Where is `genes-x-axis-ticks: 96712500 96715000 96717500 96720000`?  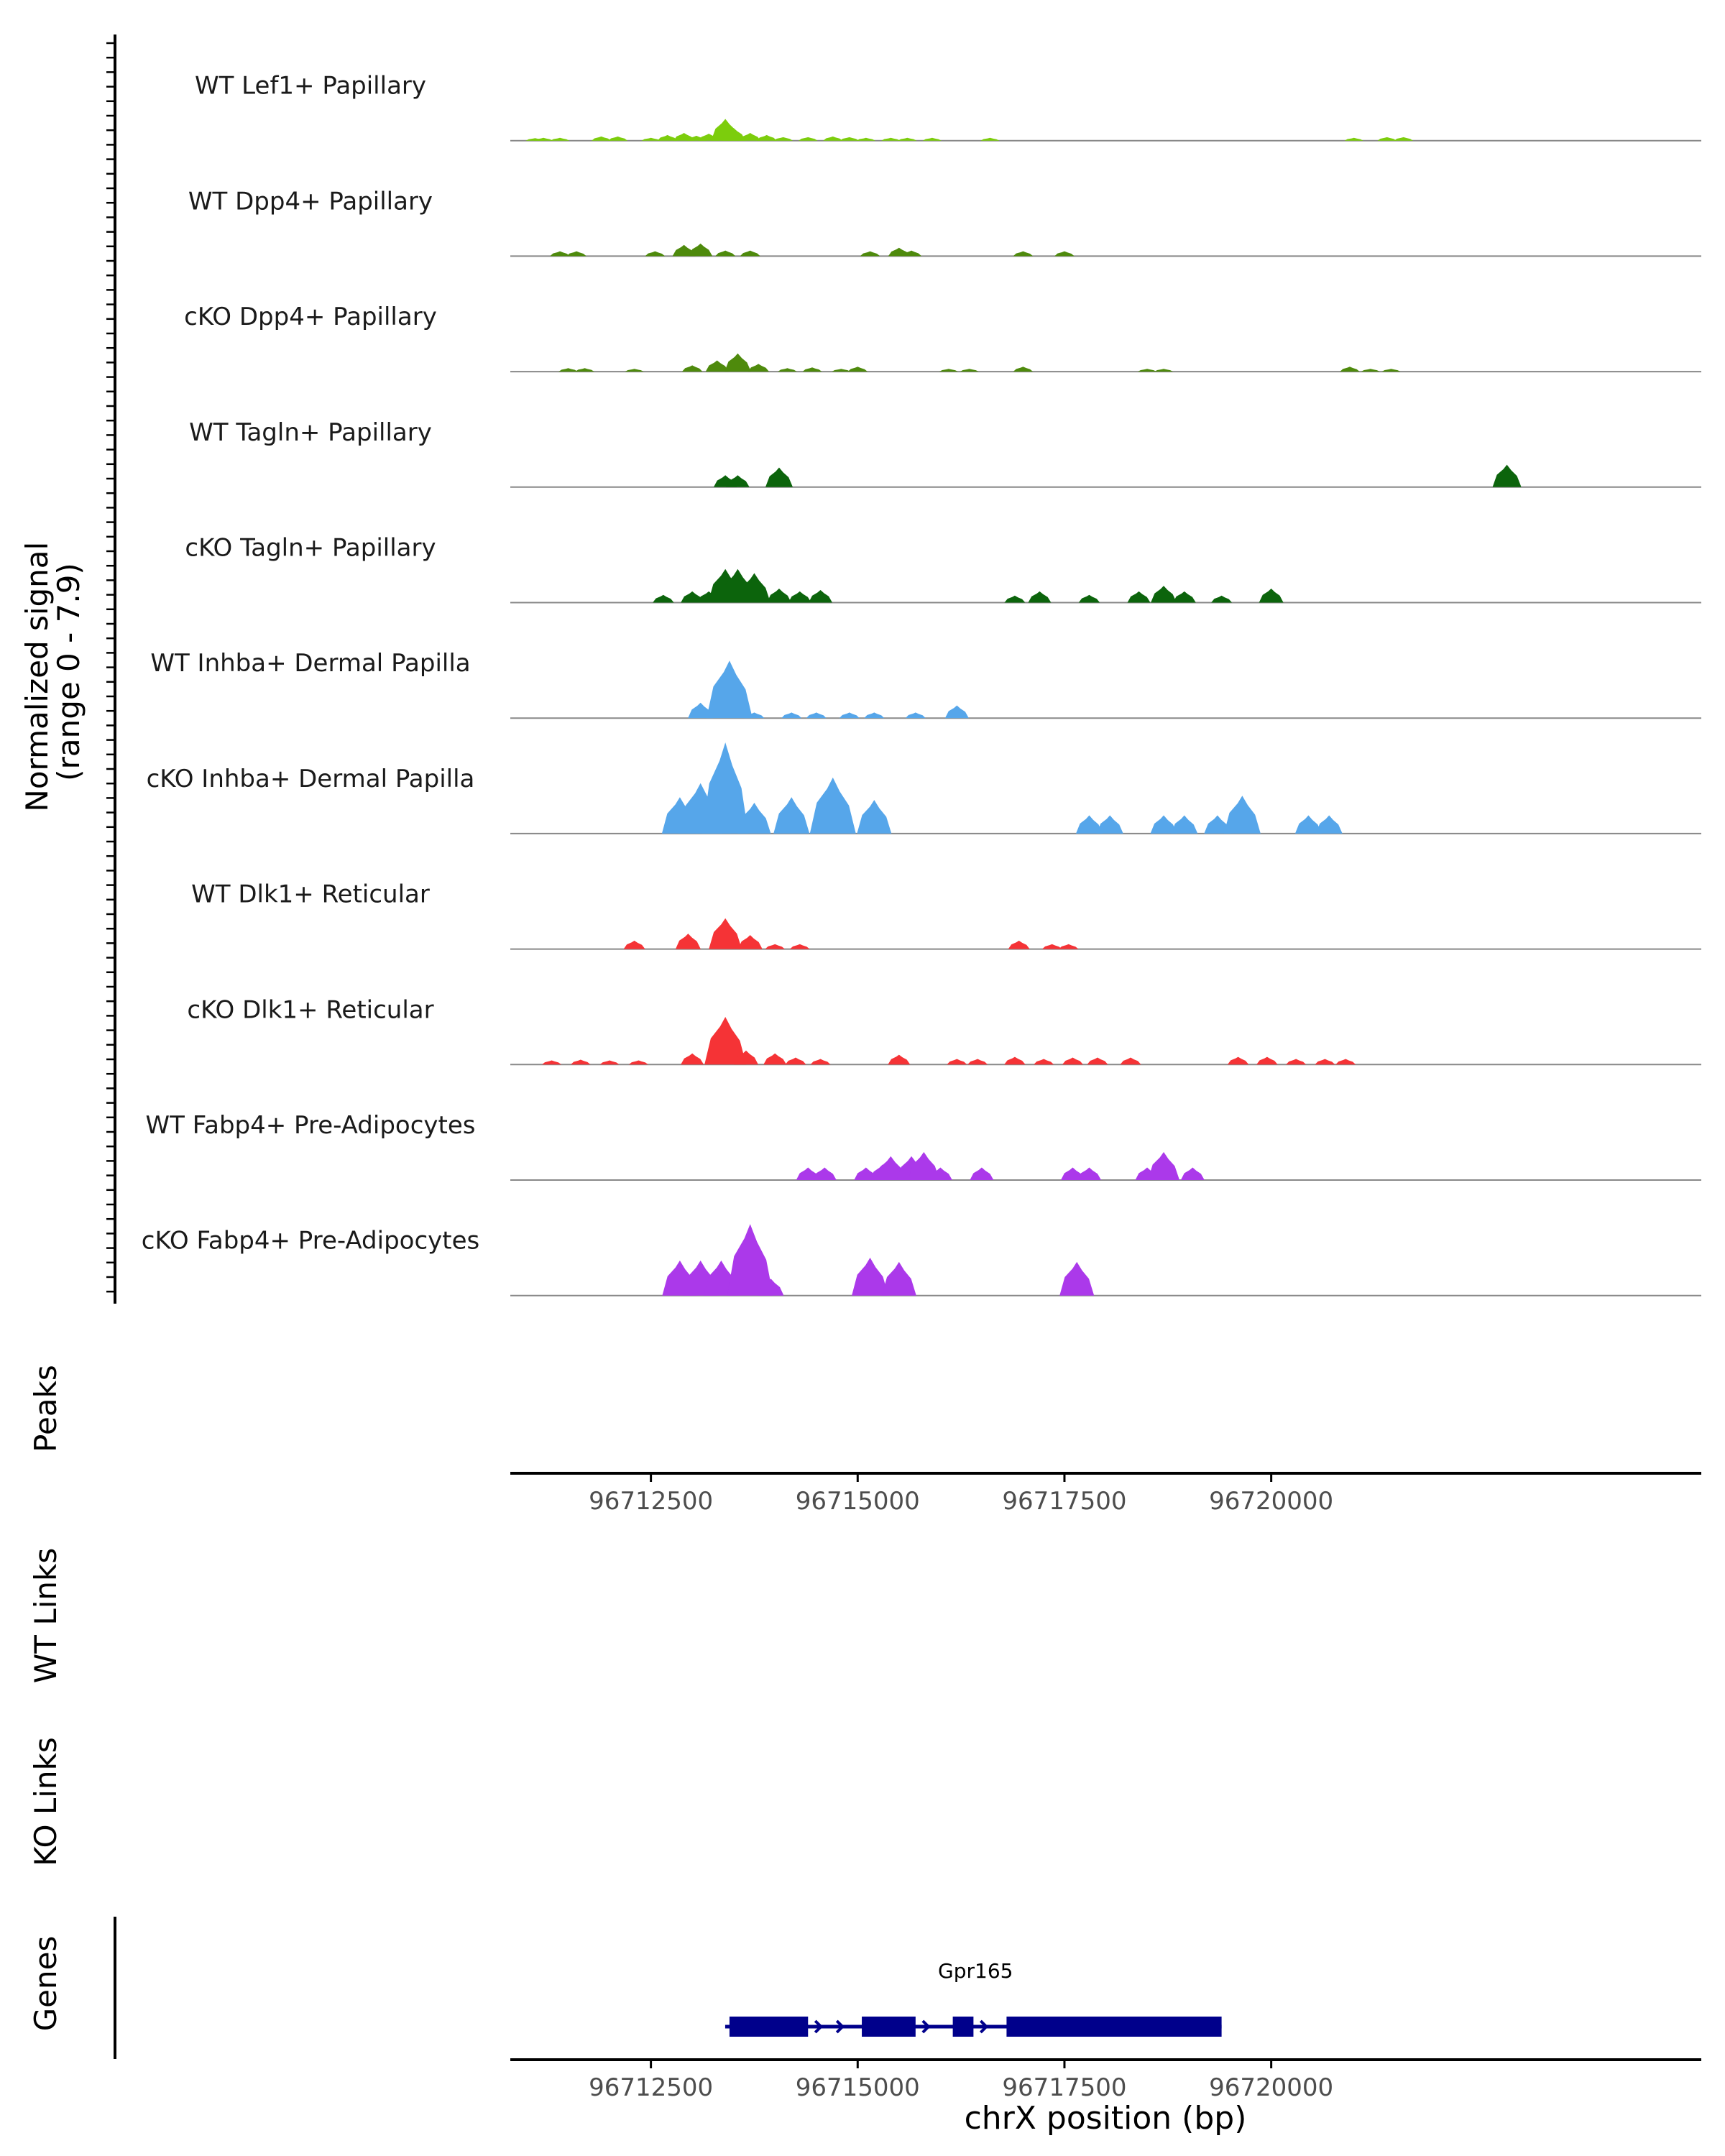
genes-x-axis-ticks: 96712500 96715000 96717500 96720000 is located at coordinates (961, 2081).